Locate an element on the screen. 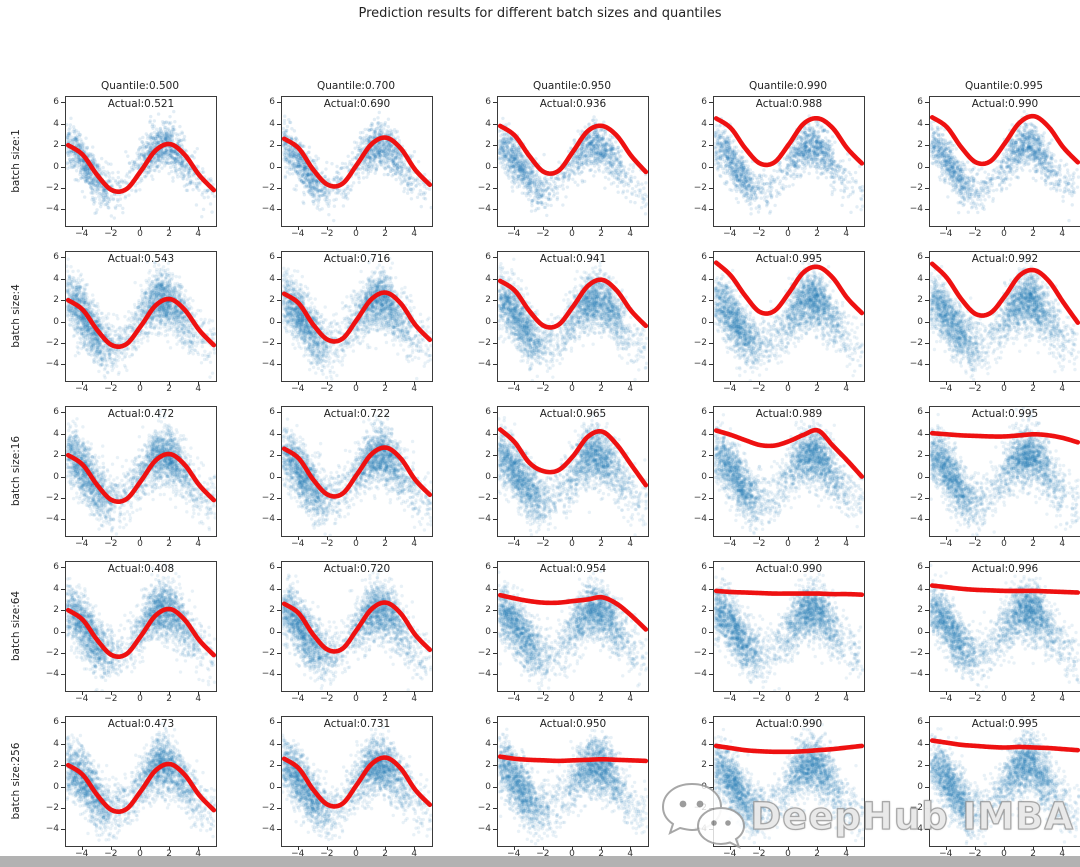 The width and height of the screenshot is (1080, 867). subplot-r1c1: Actual:0.521 is located at coordinates (141, 161).